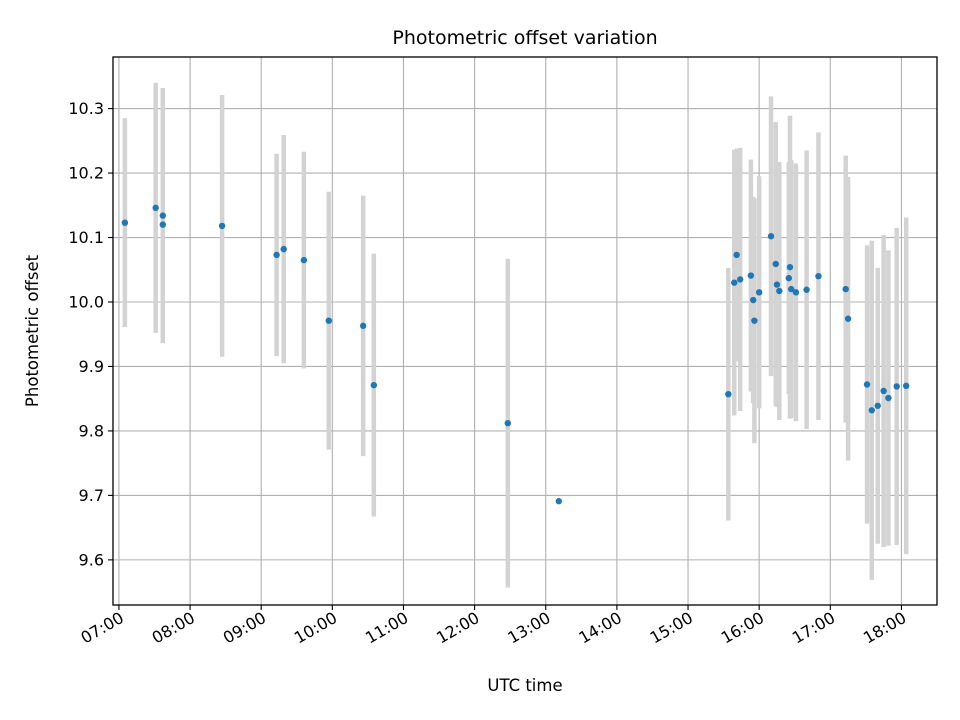 The height and width of the screenshot is (720, 960). Describe the element at coordinates (86, 237) in the screenshot. I see `y-tick-label: 10.1` at that location.